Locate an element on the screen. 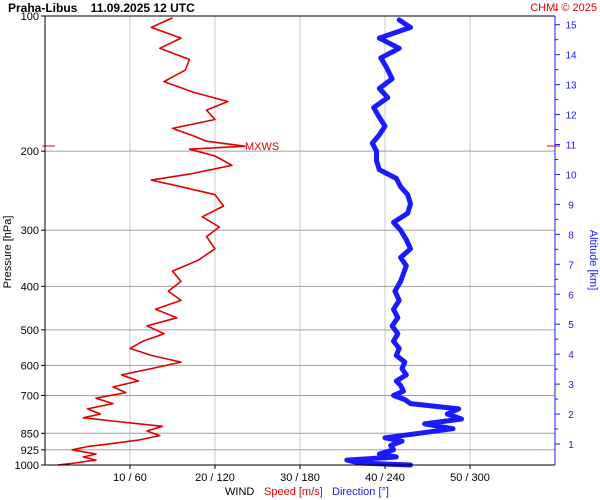  mxws-label: MXWS is located at coordinates (262, 147).